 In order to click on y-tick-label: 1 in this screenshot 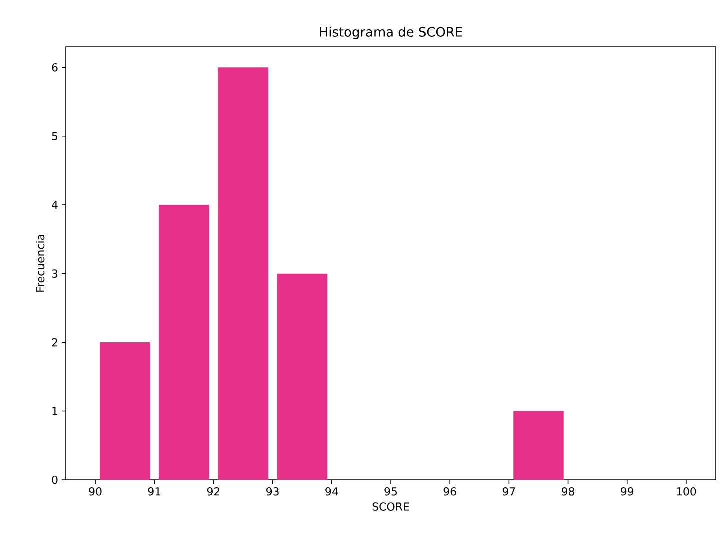, I will do `click(55, 411)`.